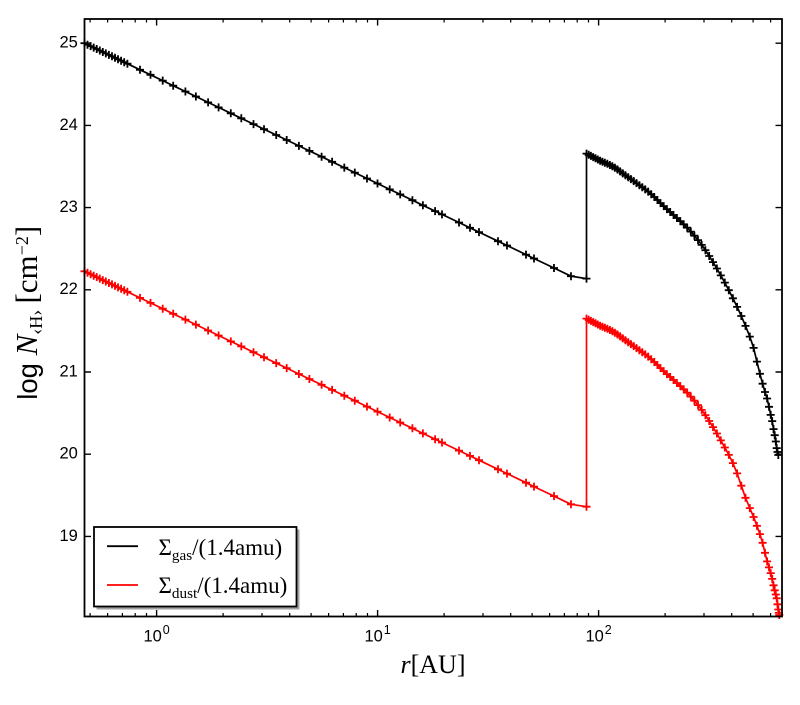 The image size is (800, 705). Describe the element at coordinates (68, 43) in the screenshot. I see `svg-text: 25` at that location.